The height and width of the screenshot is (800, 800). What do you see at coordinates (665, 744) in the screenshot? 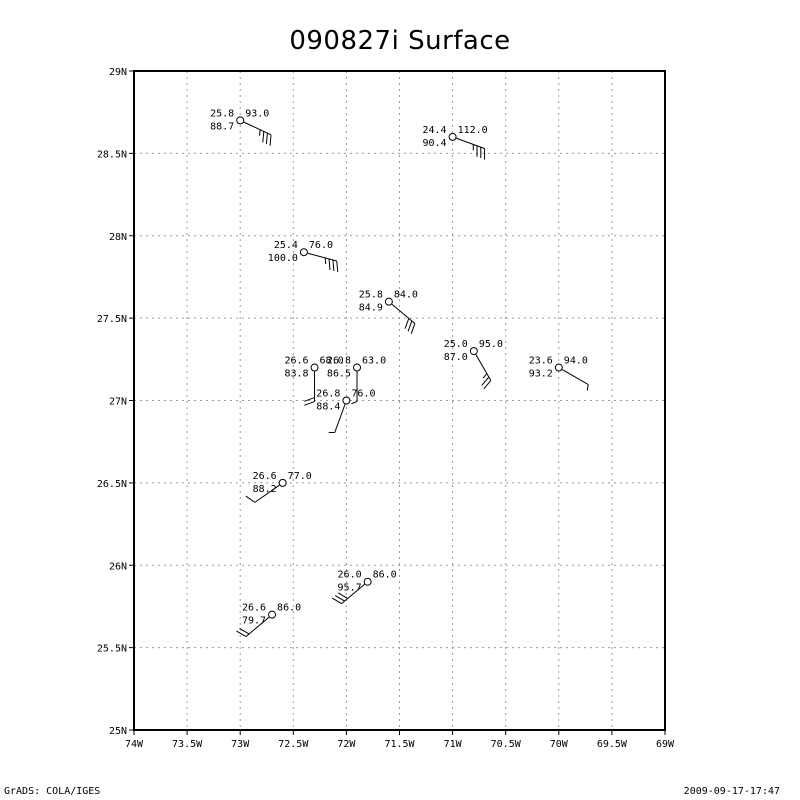
I see `tick-label-lon: 69W` at bounding box center [665, 744].